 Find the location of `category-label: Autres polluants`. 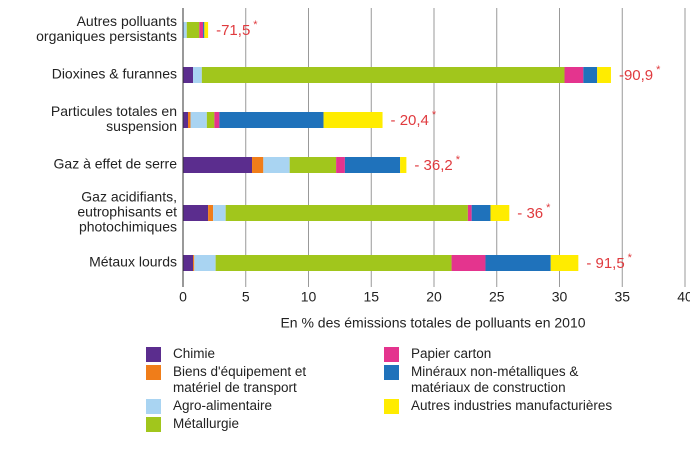

category-label: Autres polluants is located at coordinates (127, 21).